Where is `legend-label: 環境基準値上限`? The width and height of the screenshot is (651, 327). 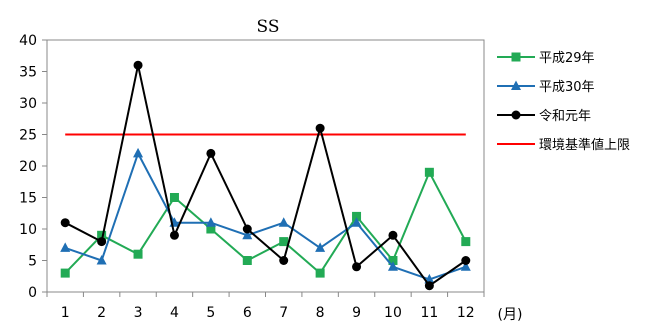 legend-label: 環境基準値上限 is located at coordinates (584, 145).